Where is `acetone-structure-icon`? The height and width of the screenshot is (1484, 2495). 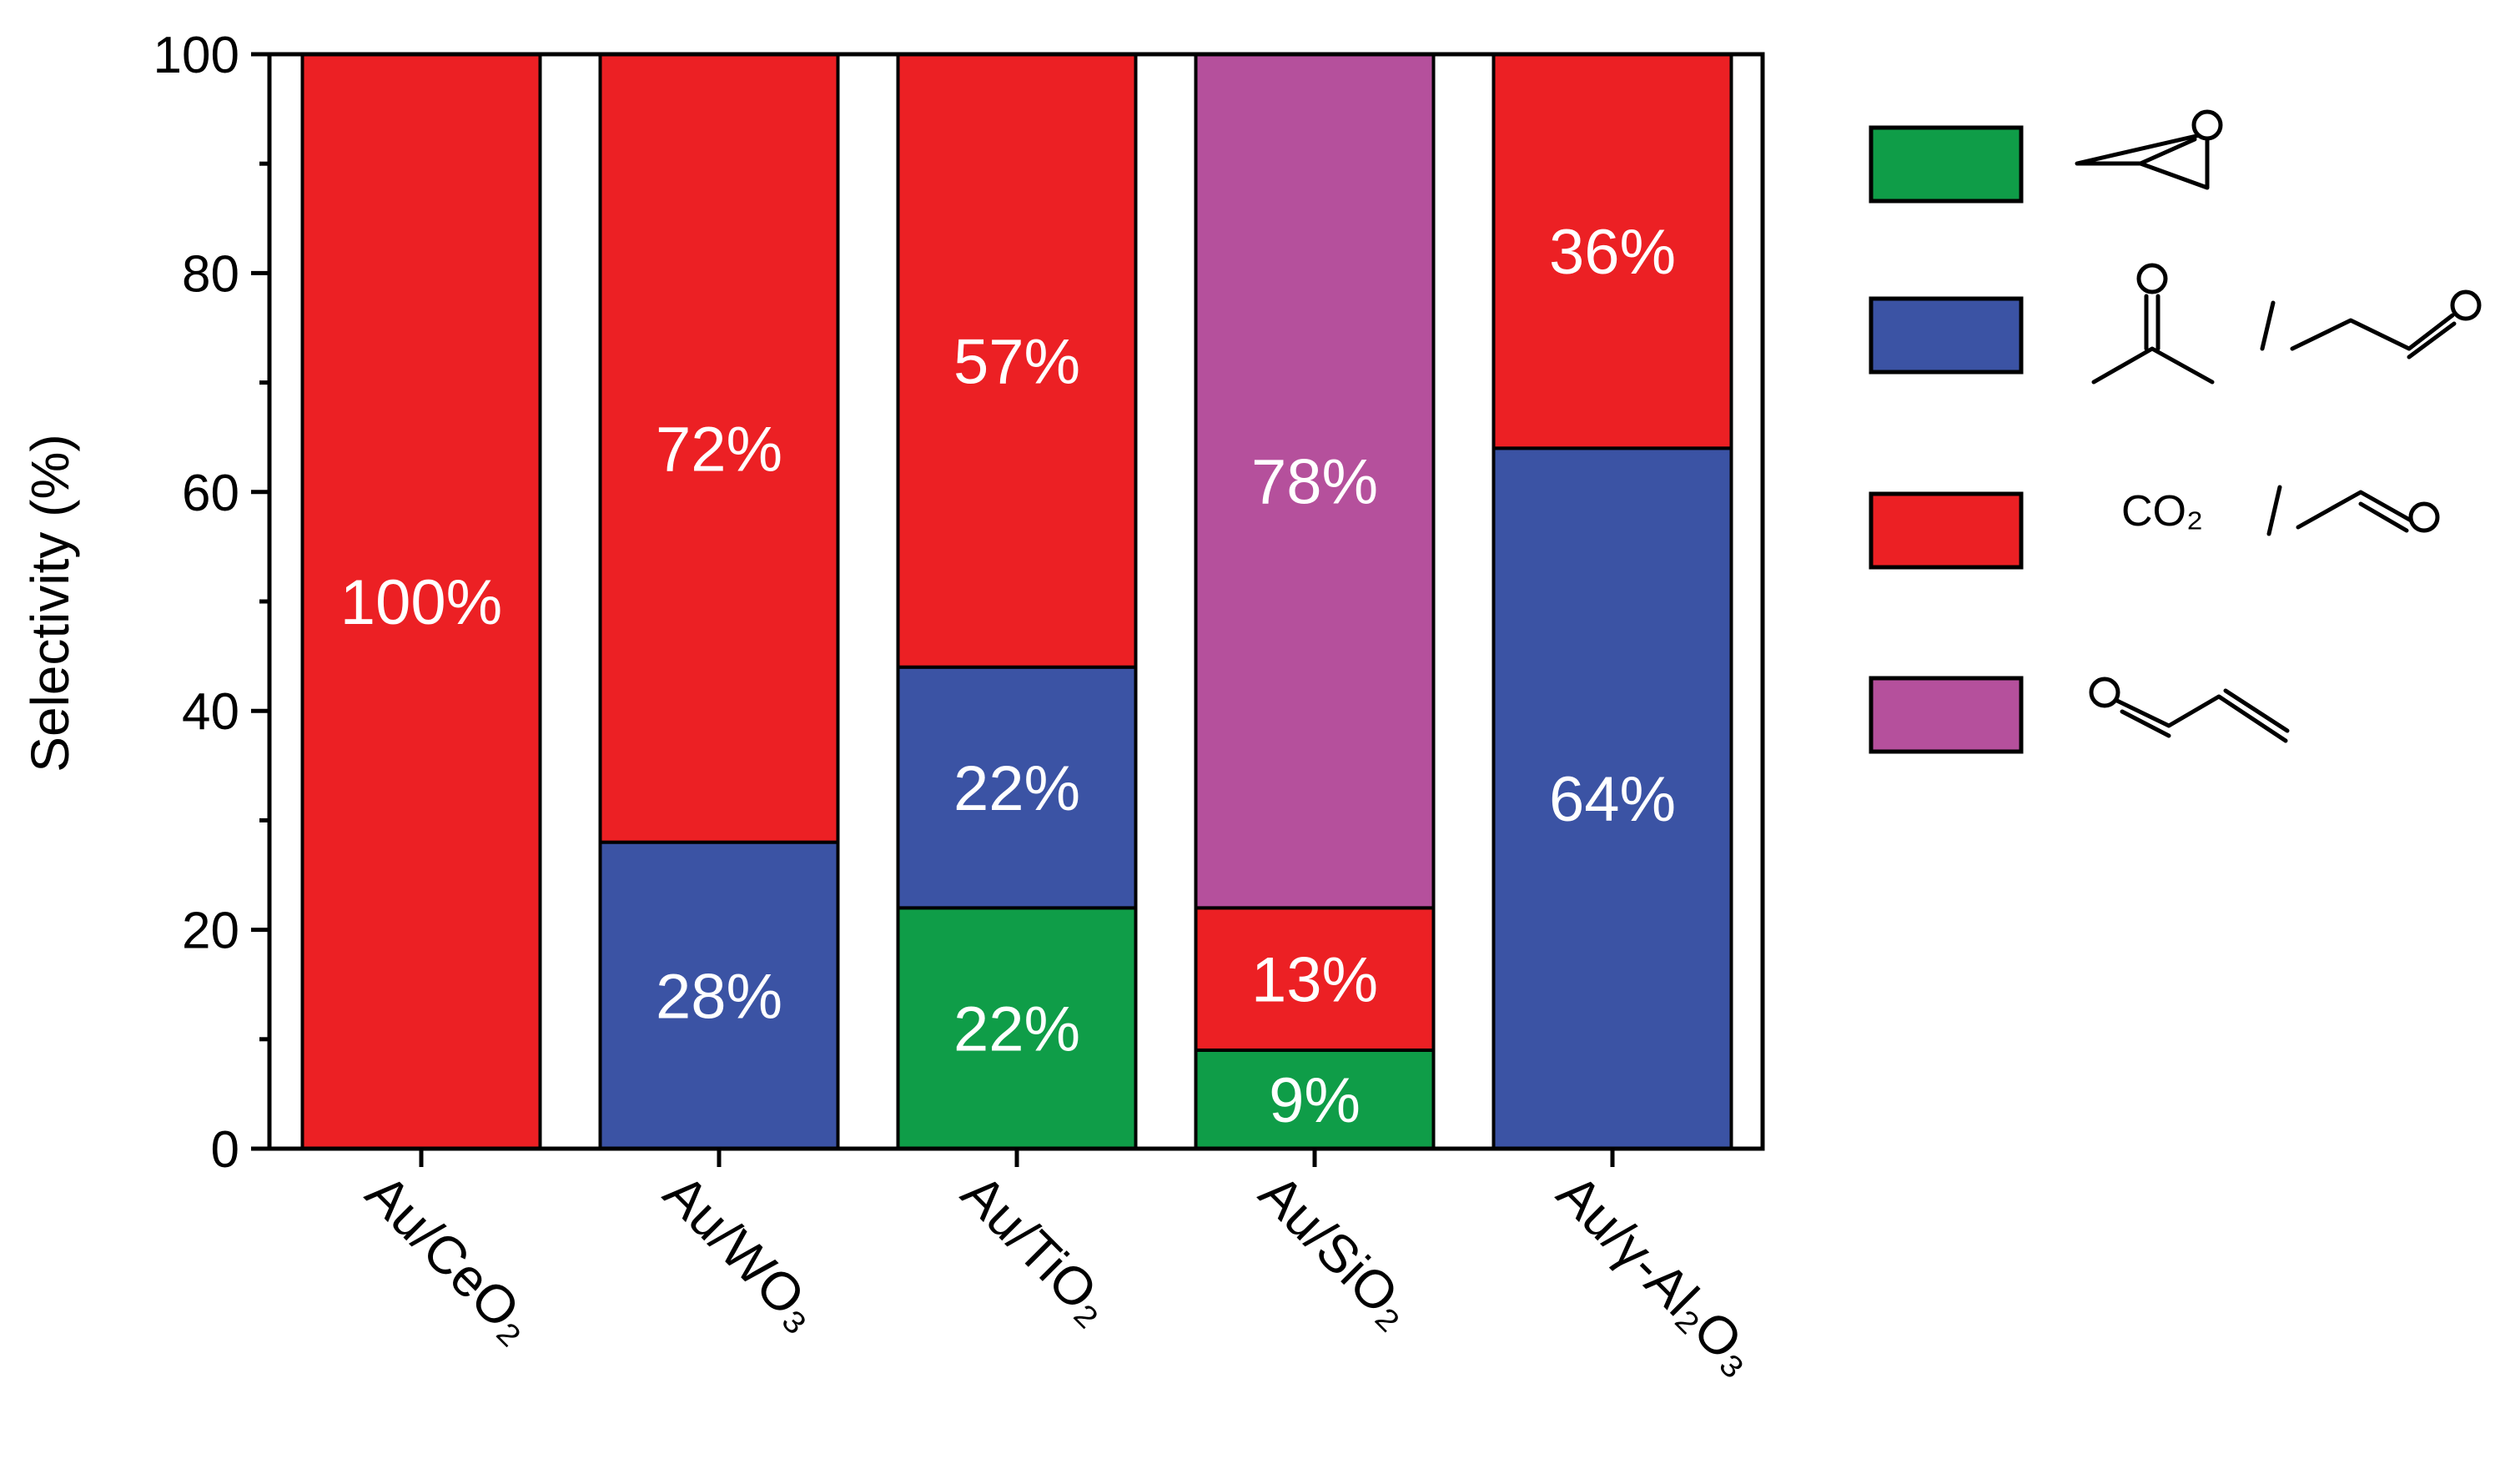 acetone-structure-icon is located at coordinates (2153, 324).